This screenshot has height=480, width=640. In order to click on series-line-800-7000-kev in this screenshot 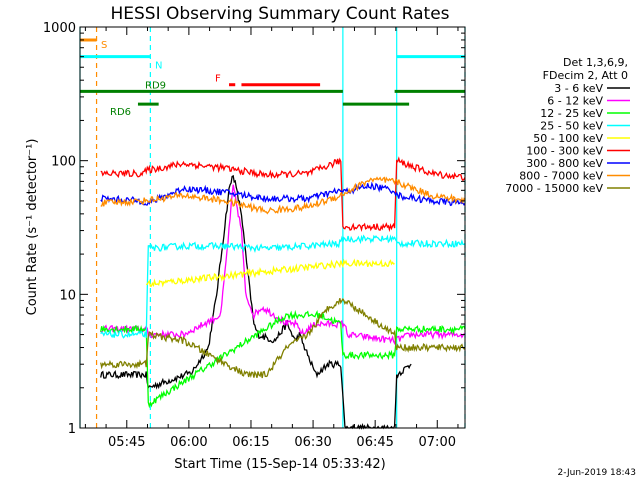, I will do `click(283, 195)`.